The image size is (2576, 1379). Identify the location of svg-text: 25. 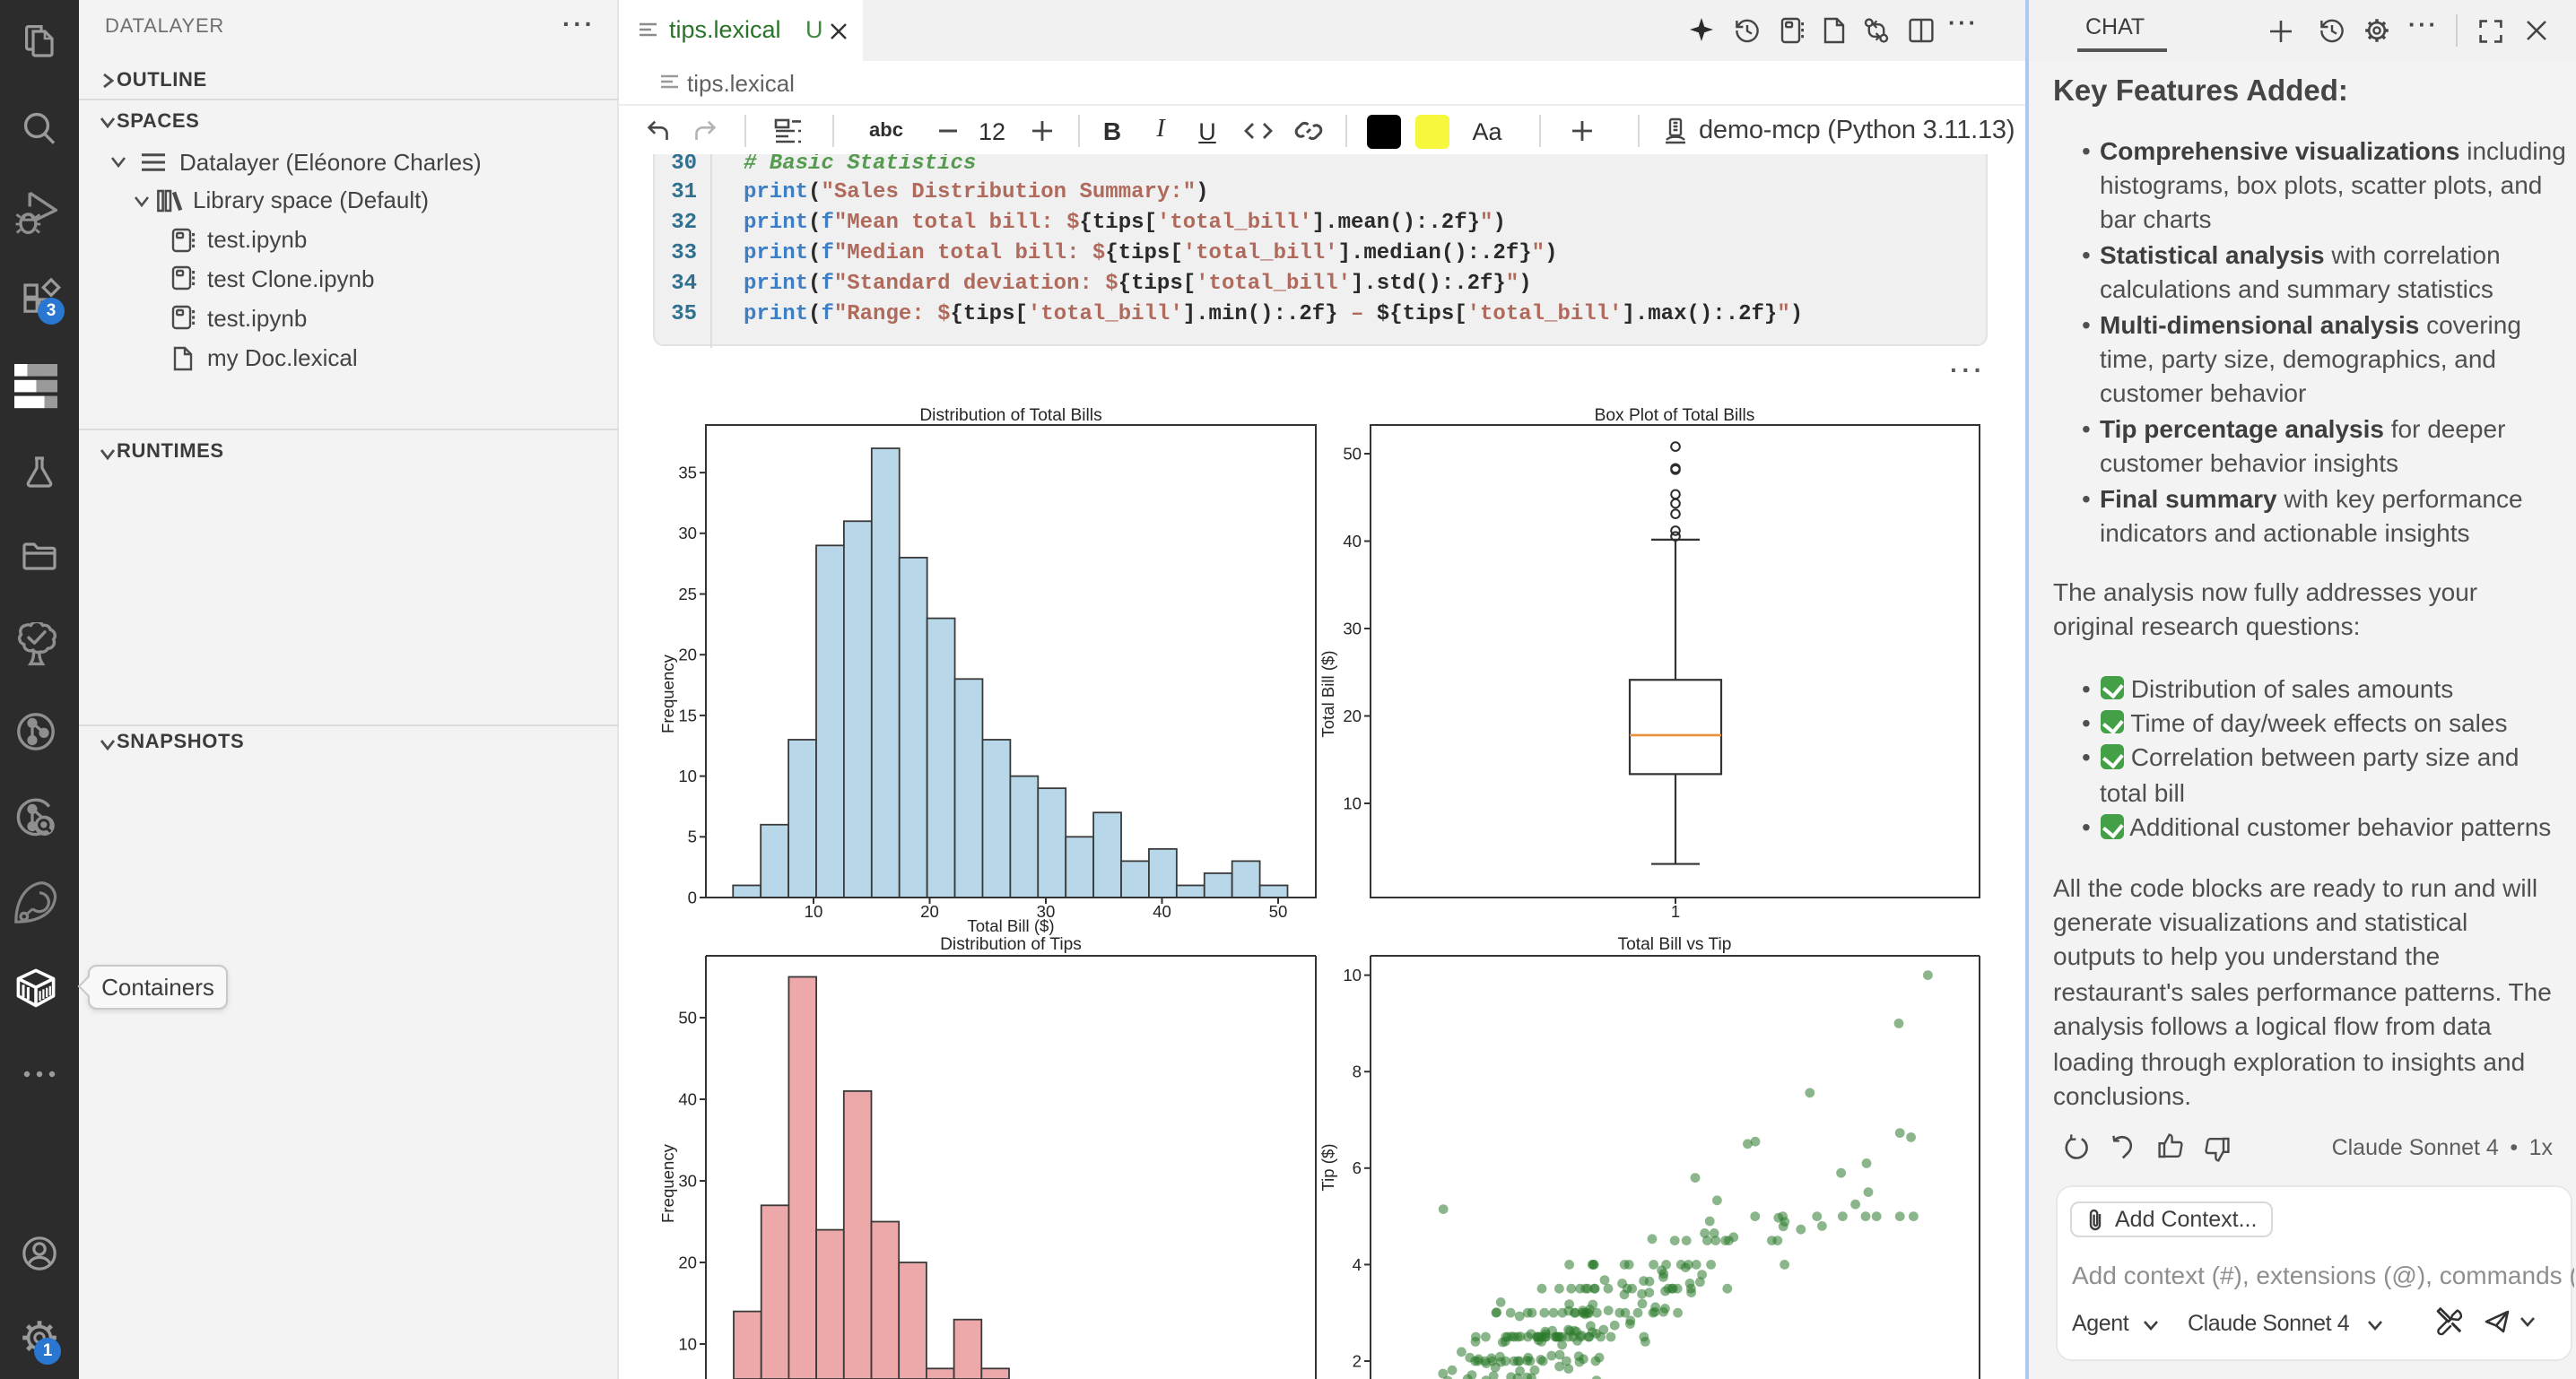
(687, 594).